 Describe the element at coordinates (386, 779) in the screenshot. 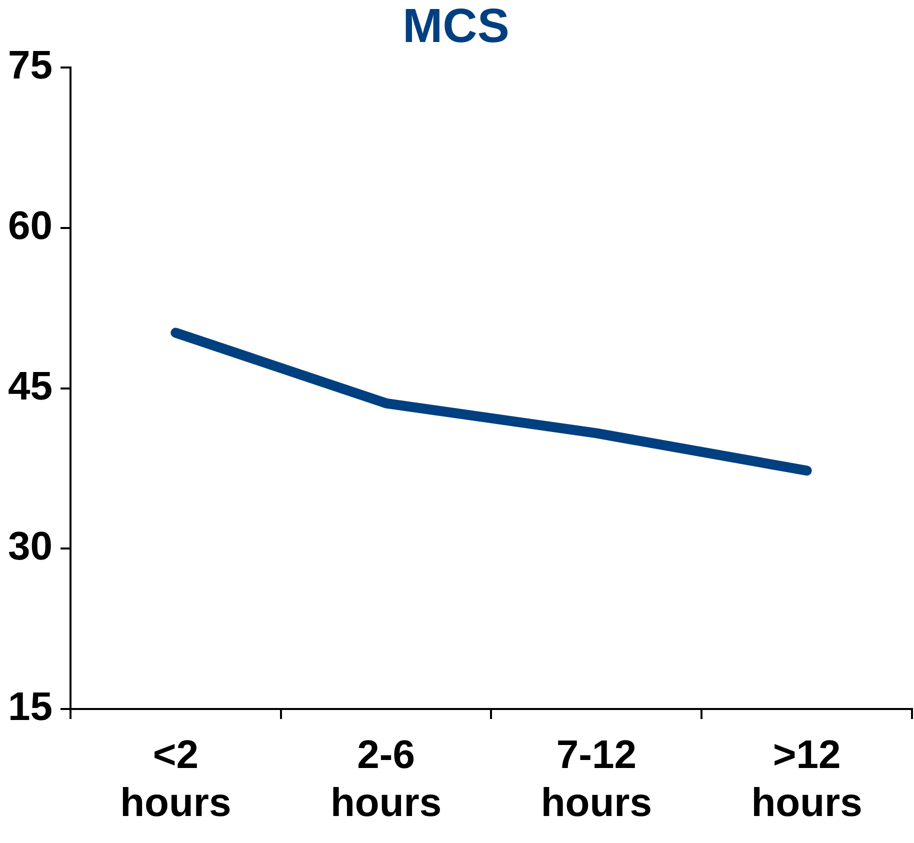

I see `x-tick-label: 2-6 hours` at that location.